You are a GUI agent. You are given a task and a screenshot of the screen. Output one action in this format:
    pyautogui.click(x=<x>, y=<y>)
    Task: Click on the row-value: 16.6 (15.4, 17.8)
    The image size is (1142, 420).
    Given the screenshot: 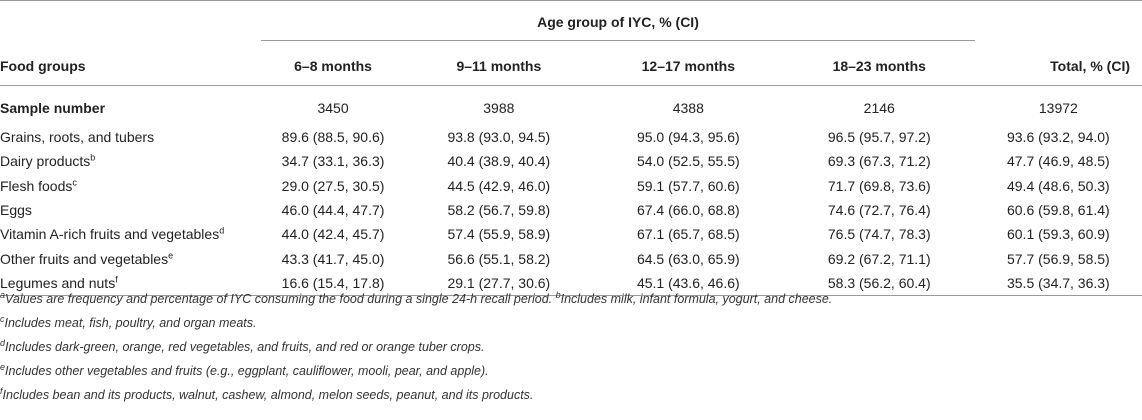 What is the action you would take?
    pyautogui.click(x=333, y=283)
    